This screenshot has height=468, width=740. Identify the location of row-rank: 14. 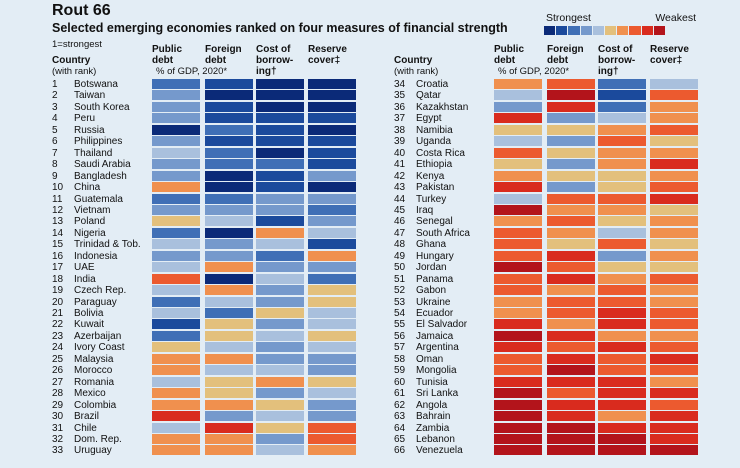
(58, 233).